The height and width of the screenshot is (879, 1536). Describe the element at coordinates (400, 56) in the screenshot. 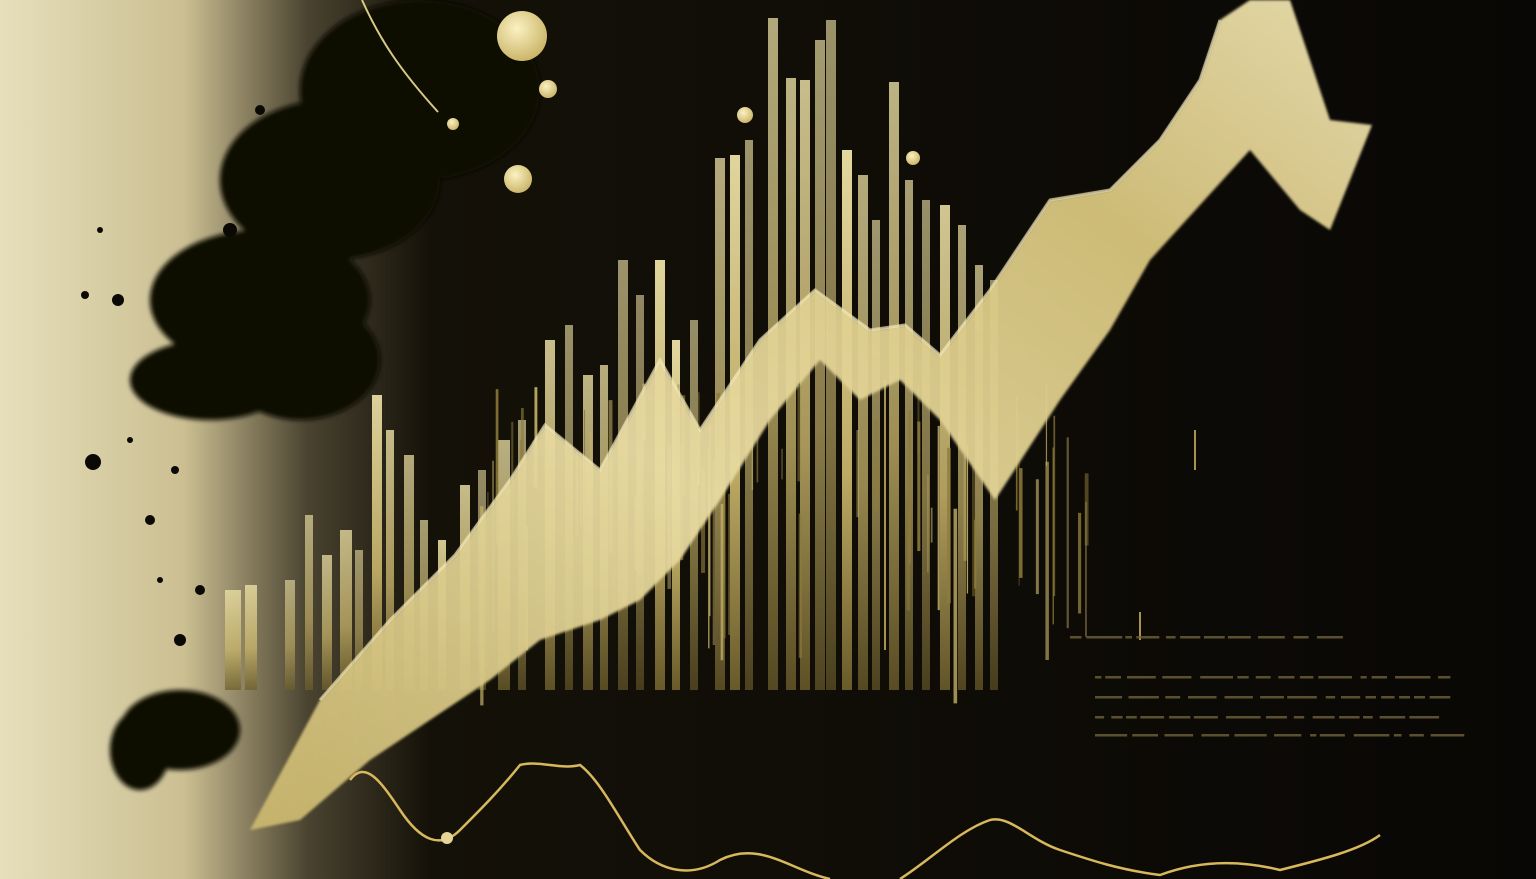

I see `gold-thread` at that location.